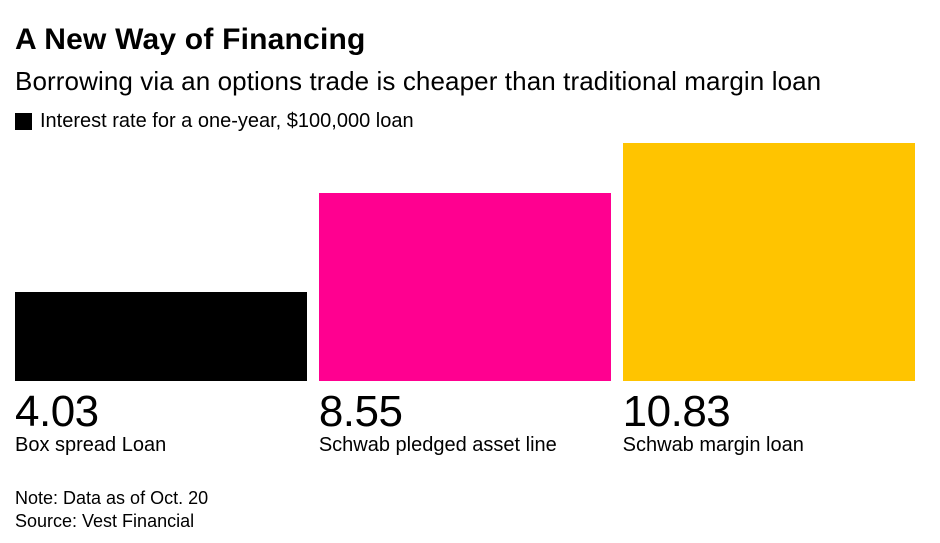 This screenshot has height=543, width=940. I want to click on bar-category-label: Box spread Loan, so click(91, 445).